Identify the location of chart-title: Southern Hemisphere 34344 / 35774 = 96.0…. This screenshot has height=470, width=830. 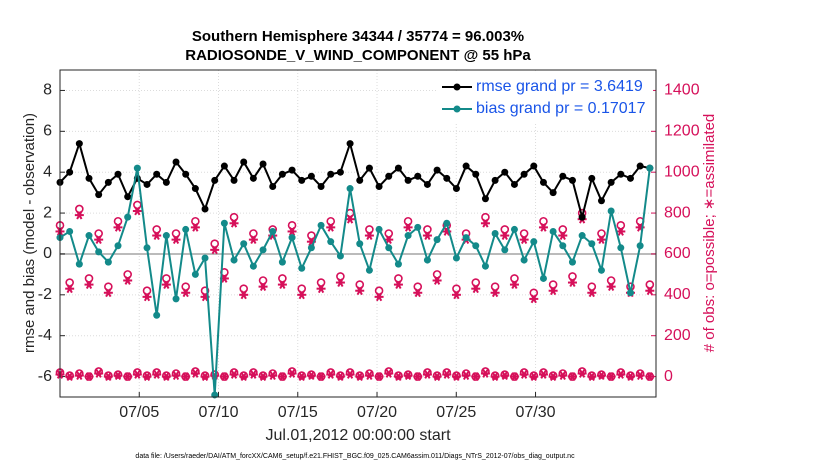
(358, 36).